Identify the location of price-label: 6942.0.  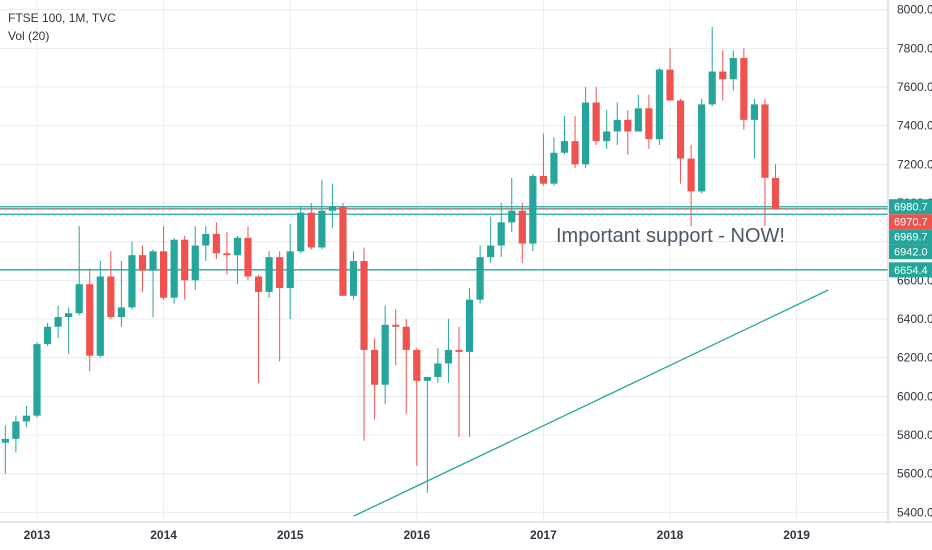
(910, 252).